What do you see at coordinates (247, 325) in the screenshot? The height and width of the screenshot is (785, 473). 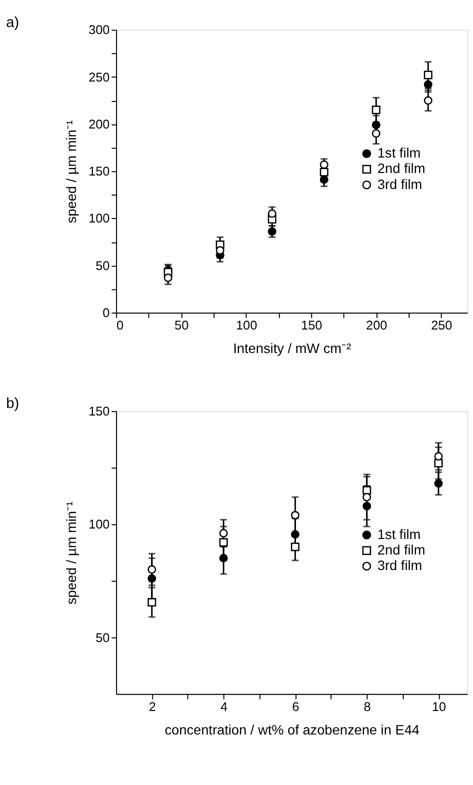 I see `x-tick-label: 100` at bounding box center [247, 325].